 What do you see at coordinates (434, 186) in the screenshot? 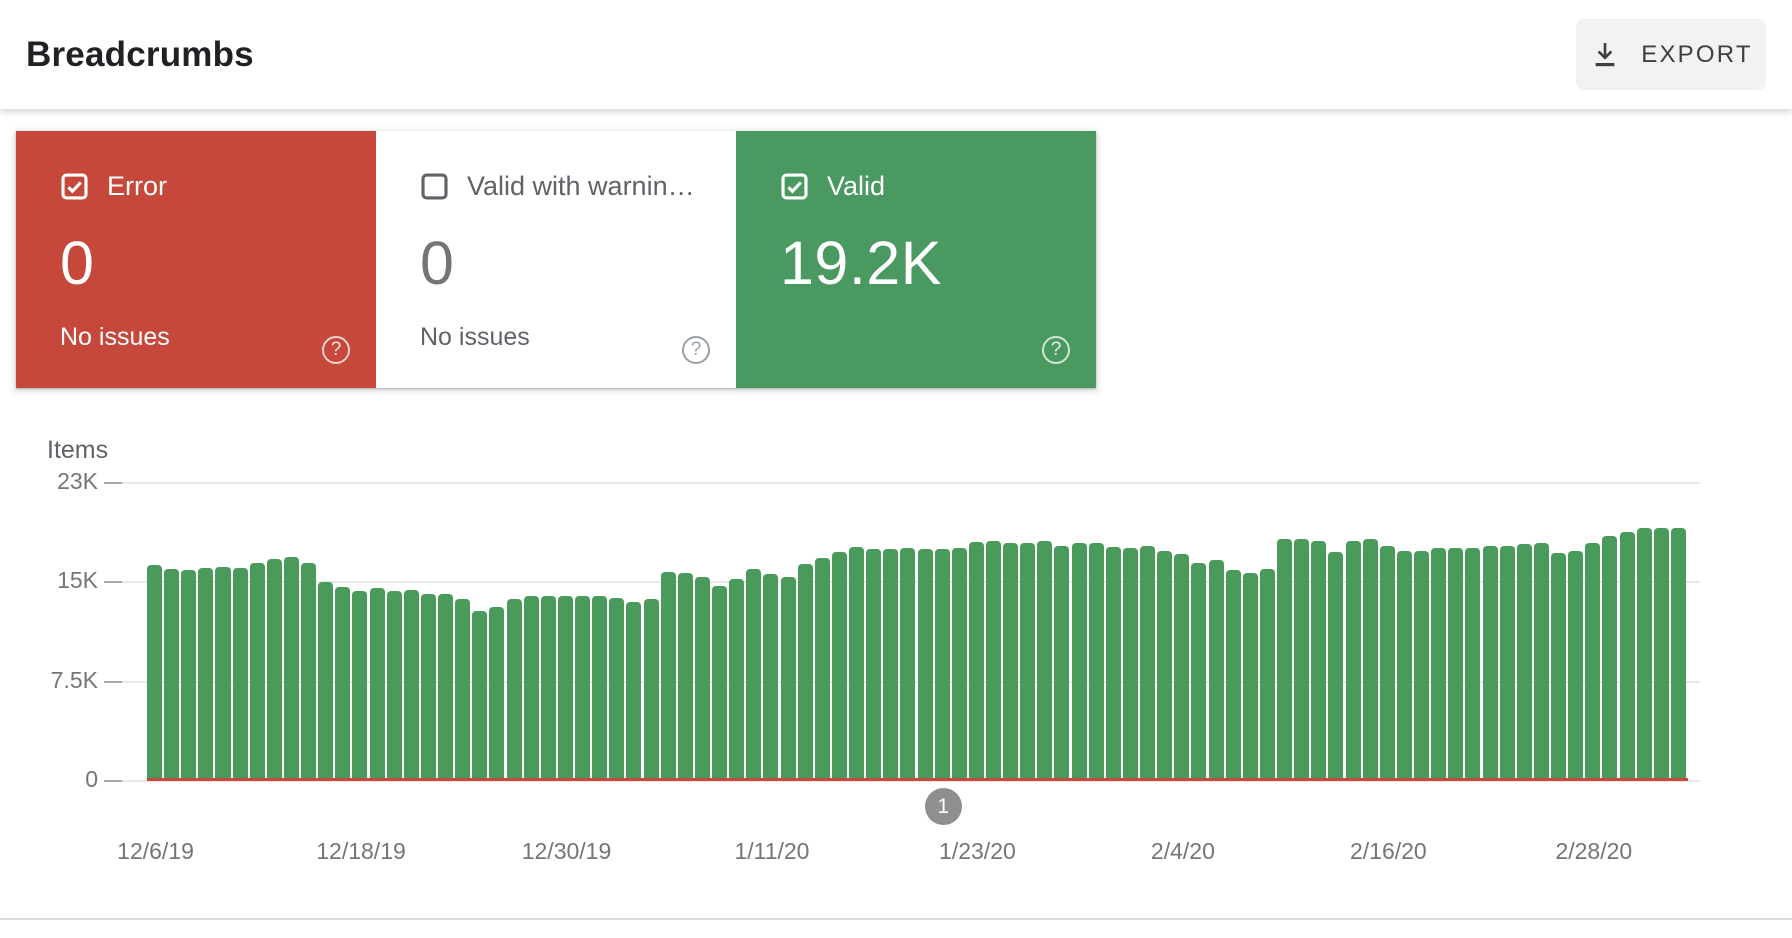
I see `checkbox-unchecked-icon` at bounding box center [434, 186].